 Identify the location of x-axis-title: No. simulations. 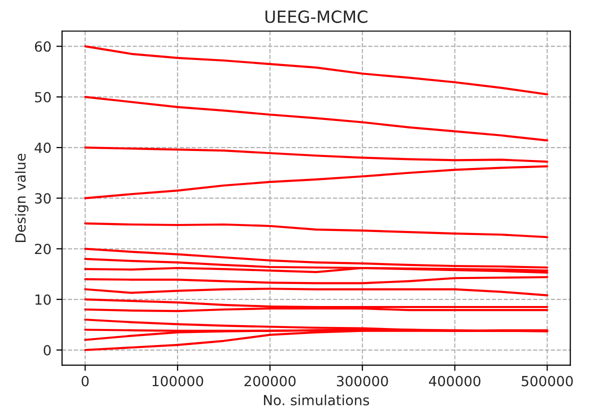
(317, 400).